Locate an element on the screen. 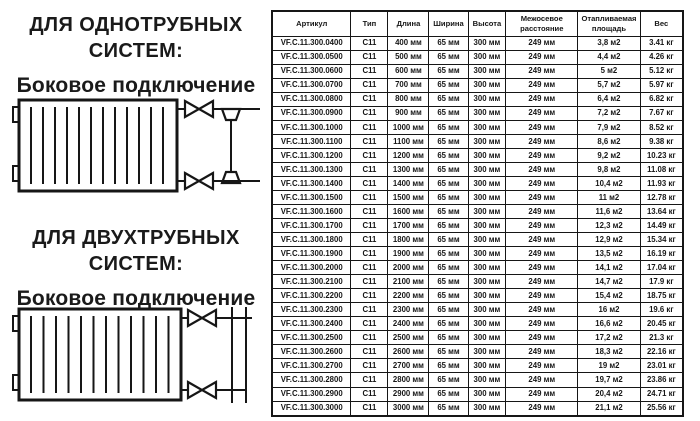 This screenshot has width=700, height=421. table-cell: 11.93 кг is located at coordinates (661, 184).